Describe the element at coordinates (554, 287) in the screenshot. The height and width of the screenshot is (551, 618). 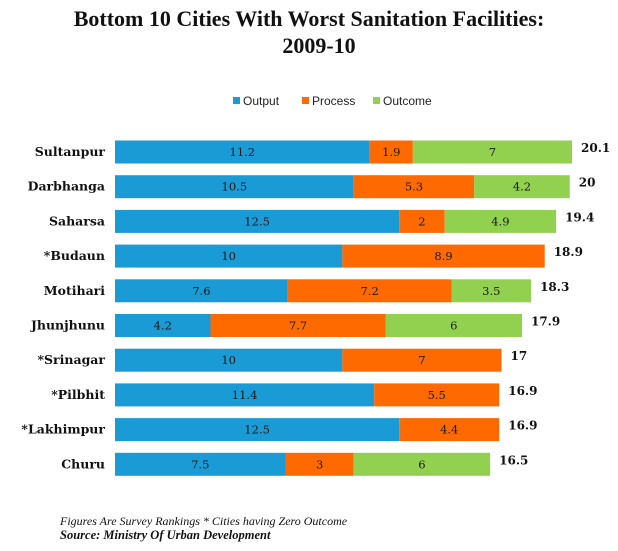
I see `total-label: 18.3` at that location.